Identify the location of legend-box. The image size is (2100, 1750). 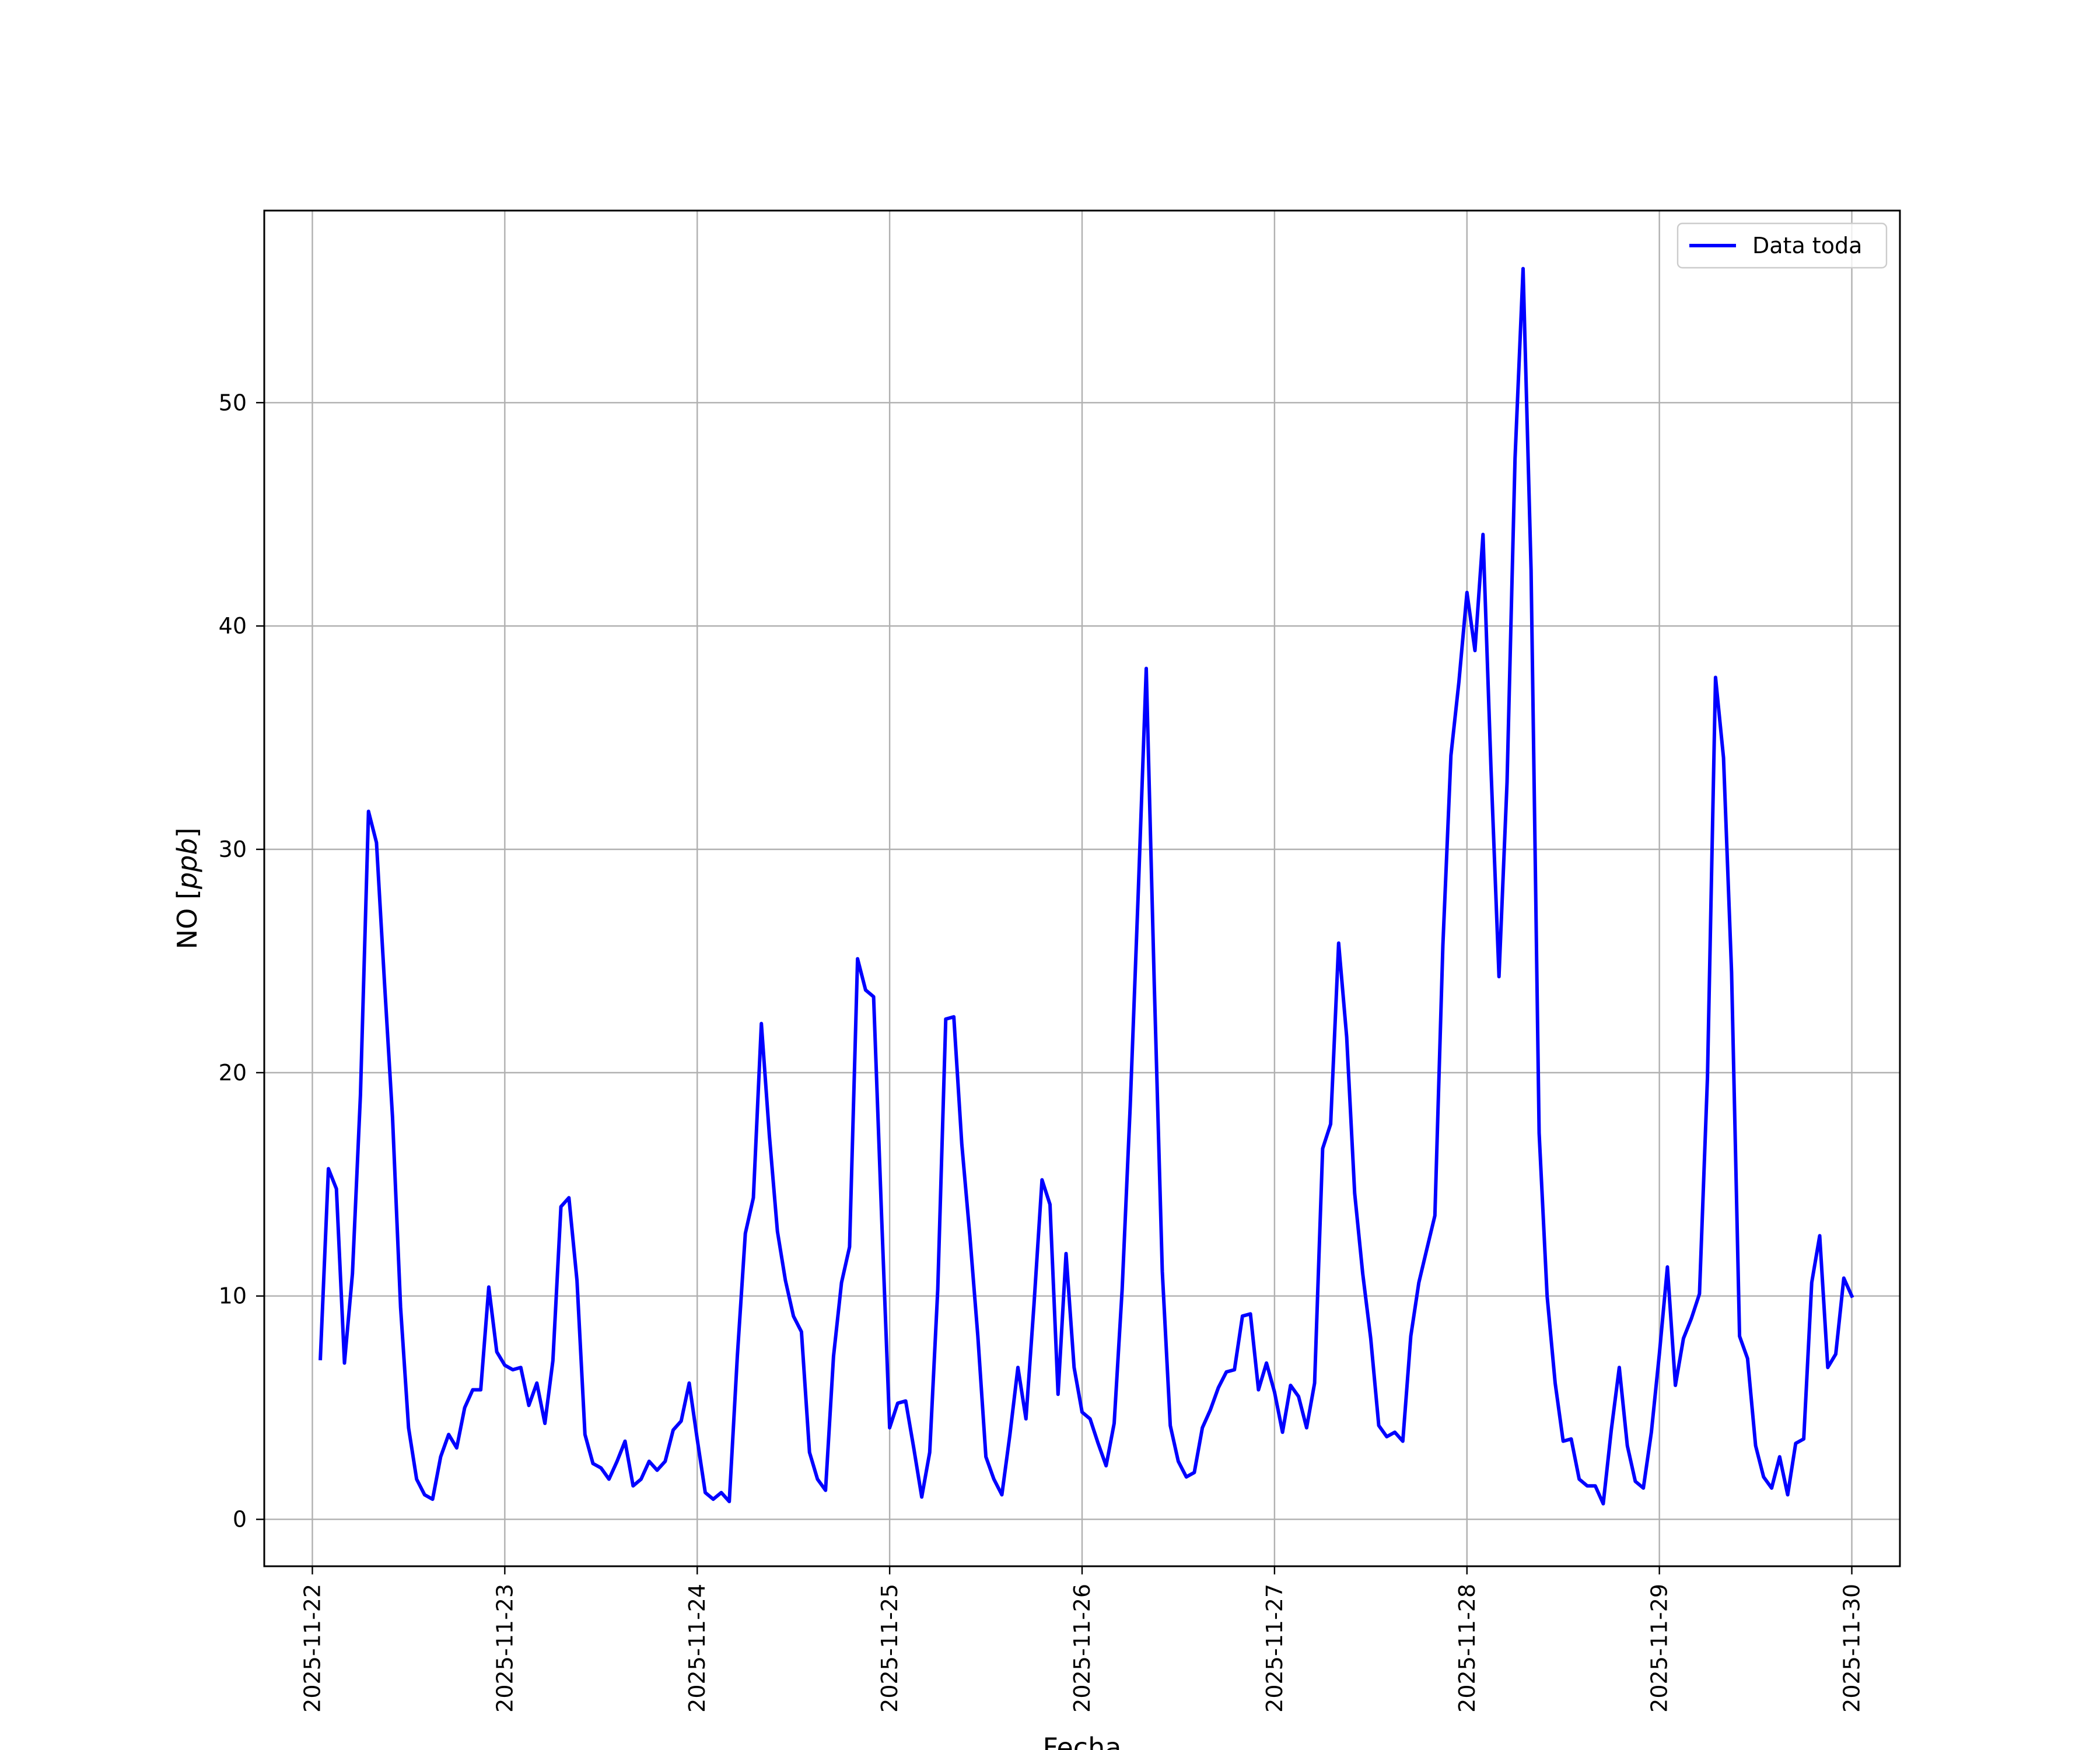
(1782, 245).